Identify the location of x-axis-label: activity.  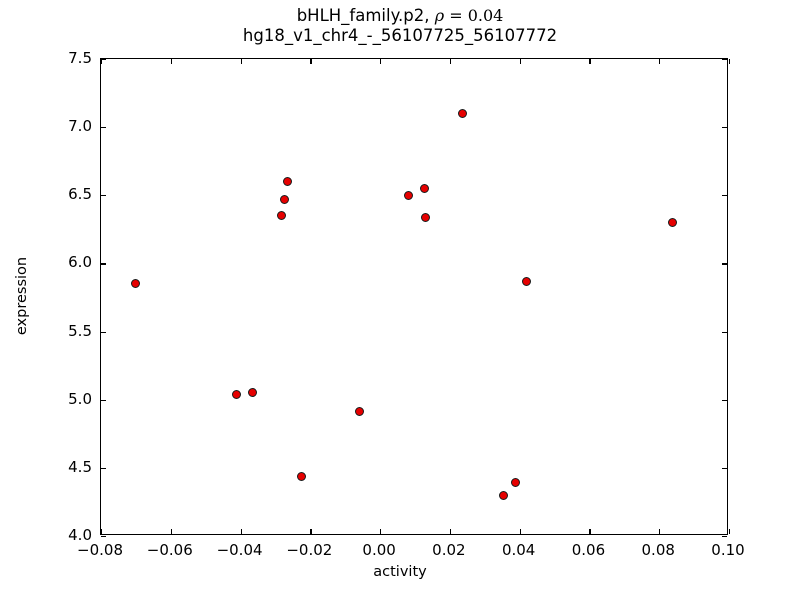
(400, 572).